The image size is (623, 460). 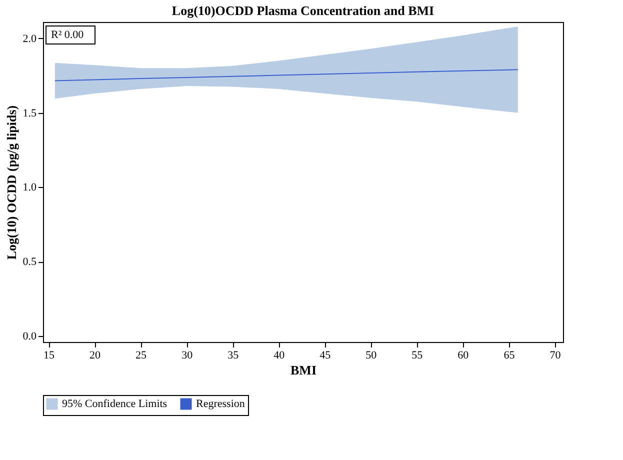 What do you see at coordinates (221, 404) in the screenshot?
I see `legend-label: Regression` at bounding box center [221, 404].